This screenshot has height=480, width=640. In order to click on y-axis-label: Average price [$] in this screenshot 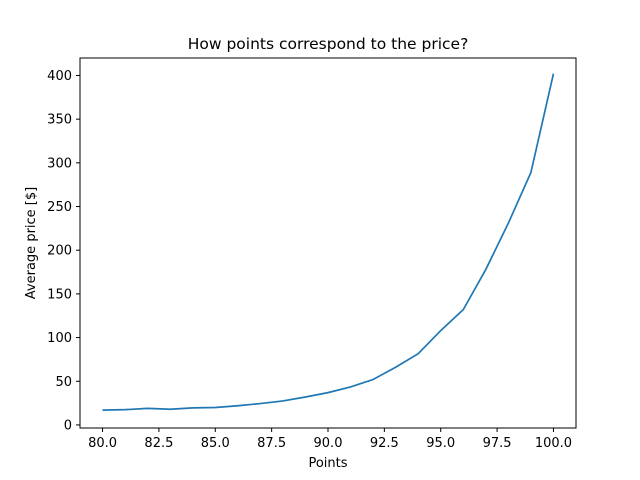, I will do `click(31, 243)`.